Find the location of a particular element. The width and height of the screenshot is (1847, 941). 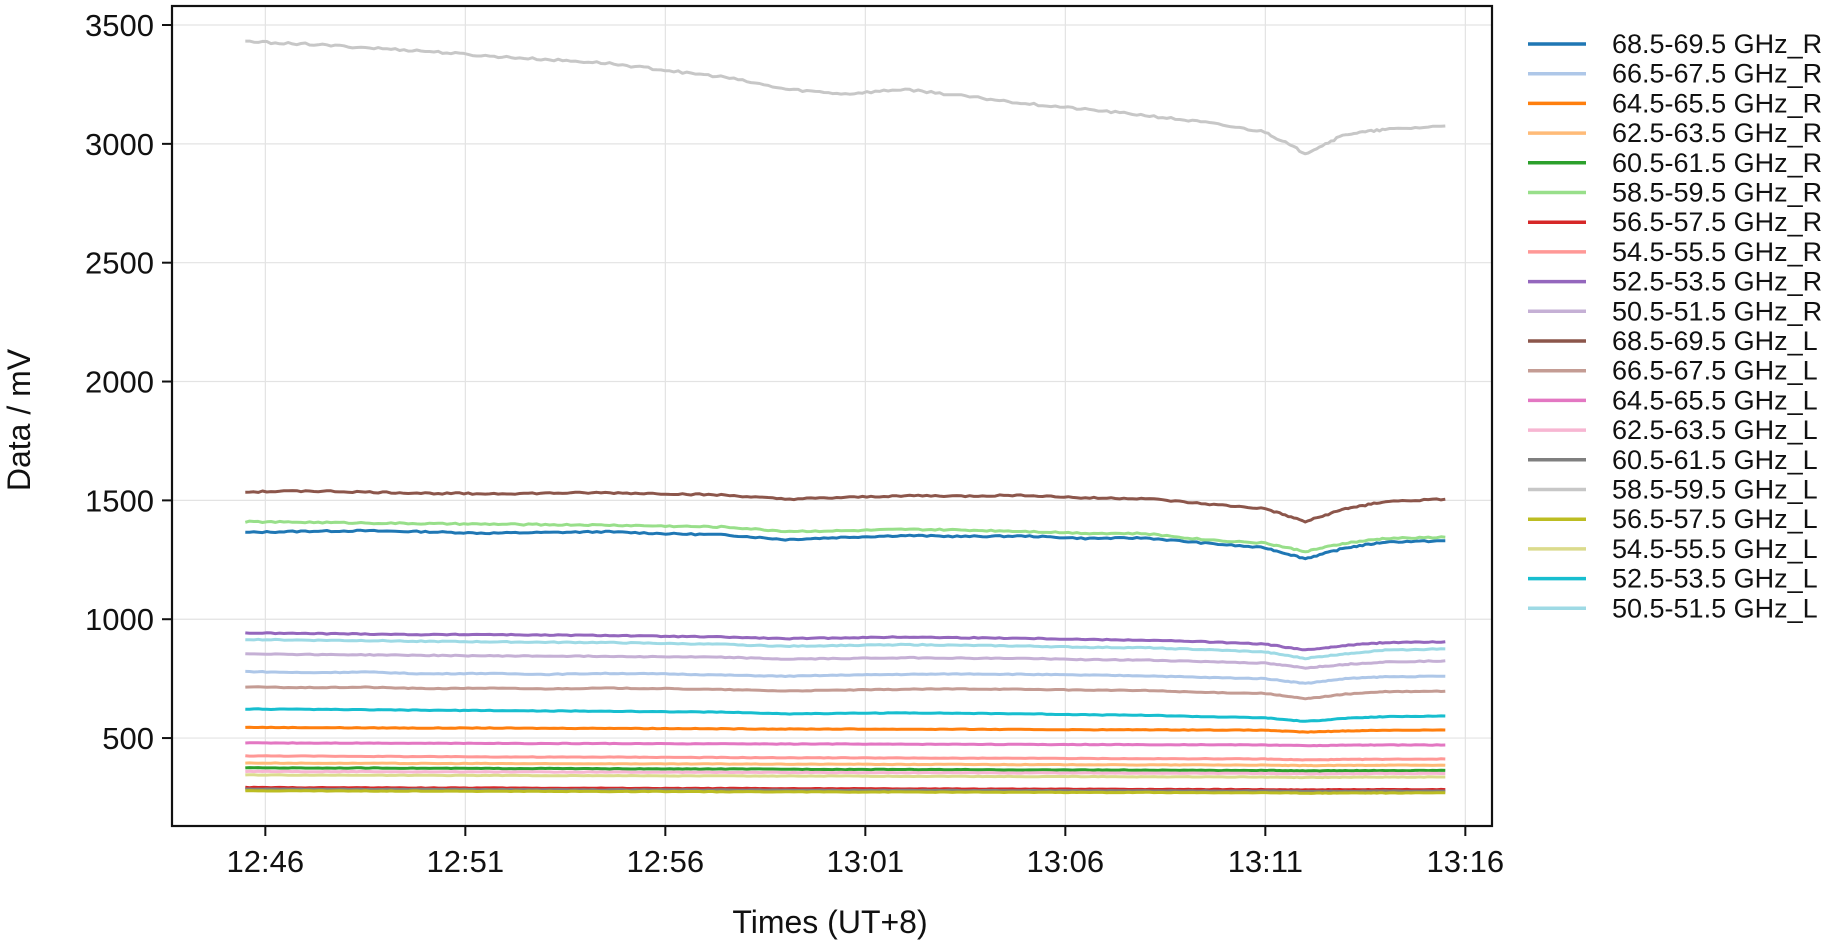

legend-label: 54.5-55.5 GHz_R is located at coordinates (1717, 252).